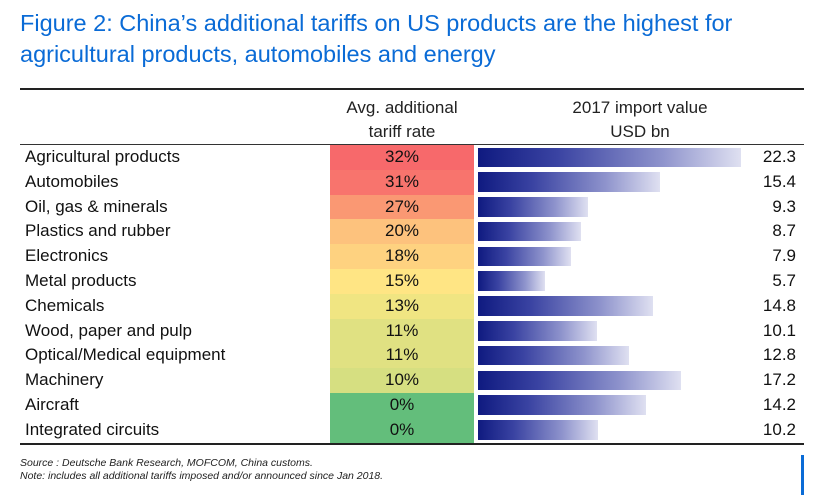 This screenshot has width=820, height=502. I want to click on import-value-label: 14.8, so click(779, 305).